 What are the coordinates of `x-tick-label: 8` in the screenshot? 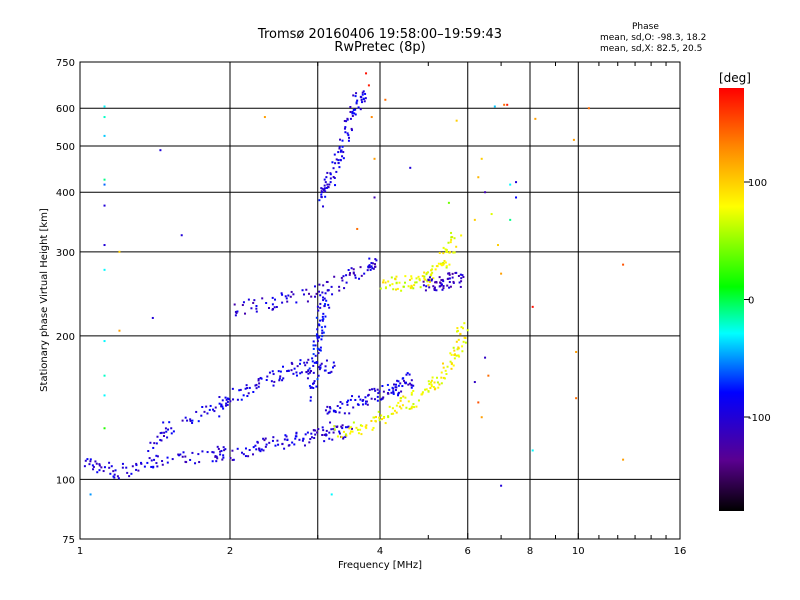 It's located at (530, 551).